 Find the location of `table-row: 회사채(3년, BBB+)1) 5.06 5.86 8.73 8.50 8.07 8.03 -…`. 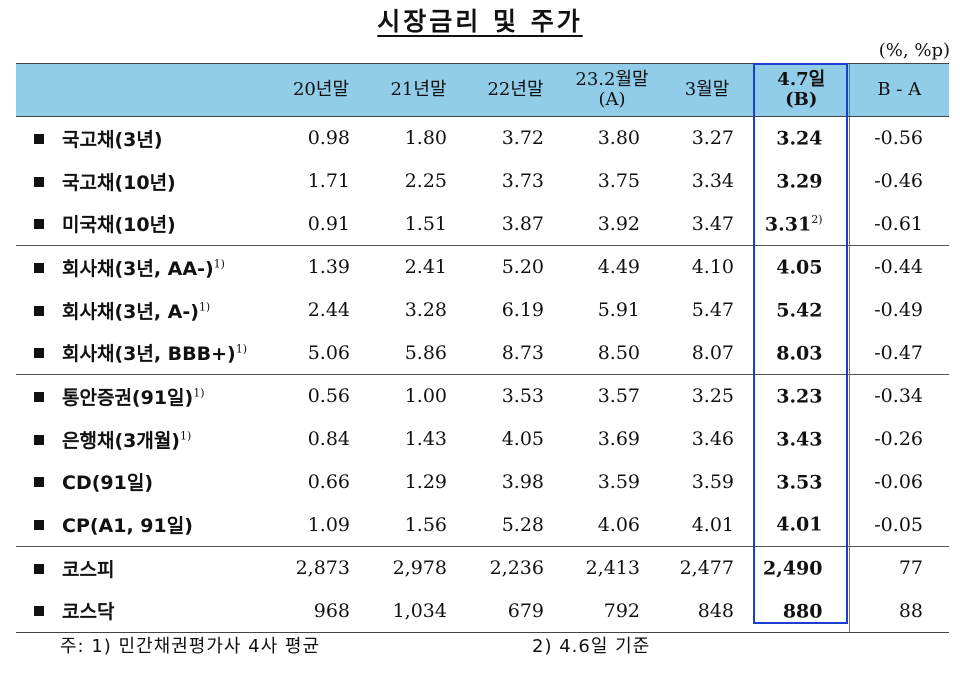

table-row: 회사채(3년, BBB+)1) 5.06 5.86 8.73 8.50 8.07 8.03 -… is located at coordinates (482, 353).